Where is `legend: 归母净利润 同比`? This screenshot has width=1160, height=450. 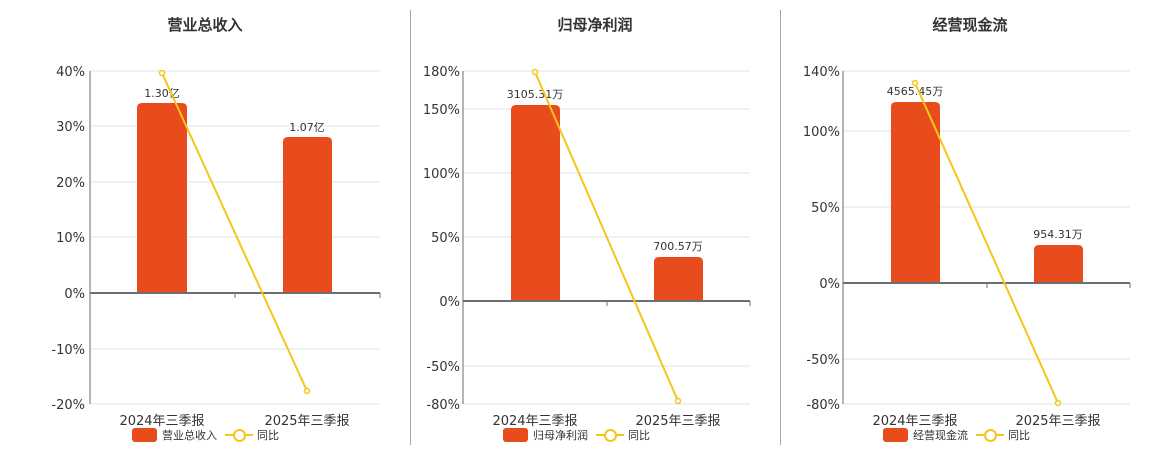
legend: 归母净利润 同比 is located at coordinates (576, 435).